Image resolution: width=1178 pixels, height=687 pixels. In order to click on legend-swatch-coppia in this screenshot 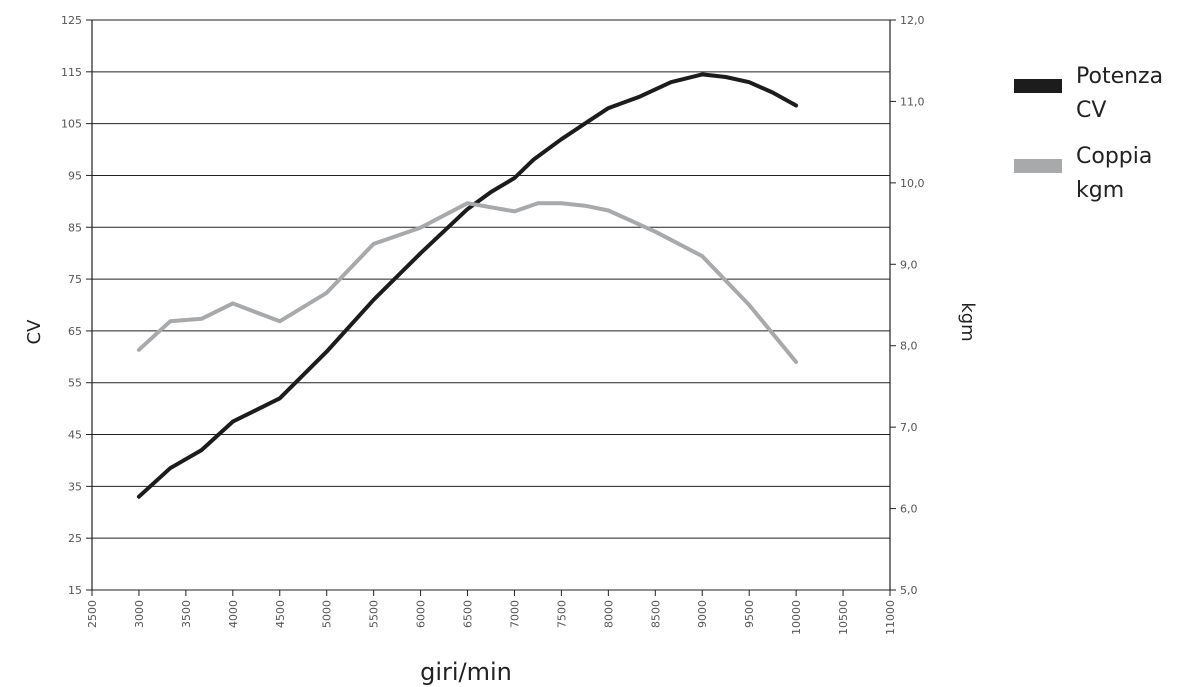, I will do `click(1038, 166)`.